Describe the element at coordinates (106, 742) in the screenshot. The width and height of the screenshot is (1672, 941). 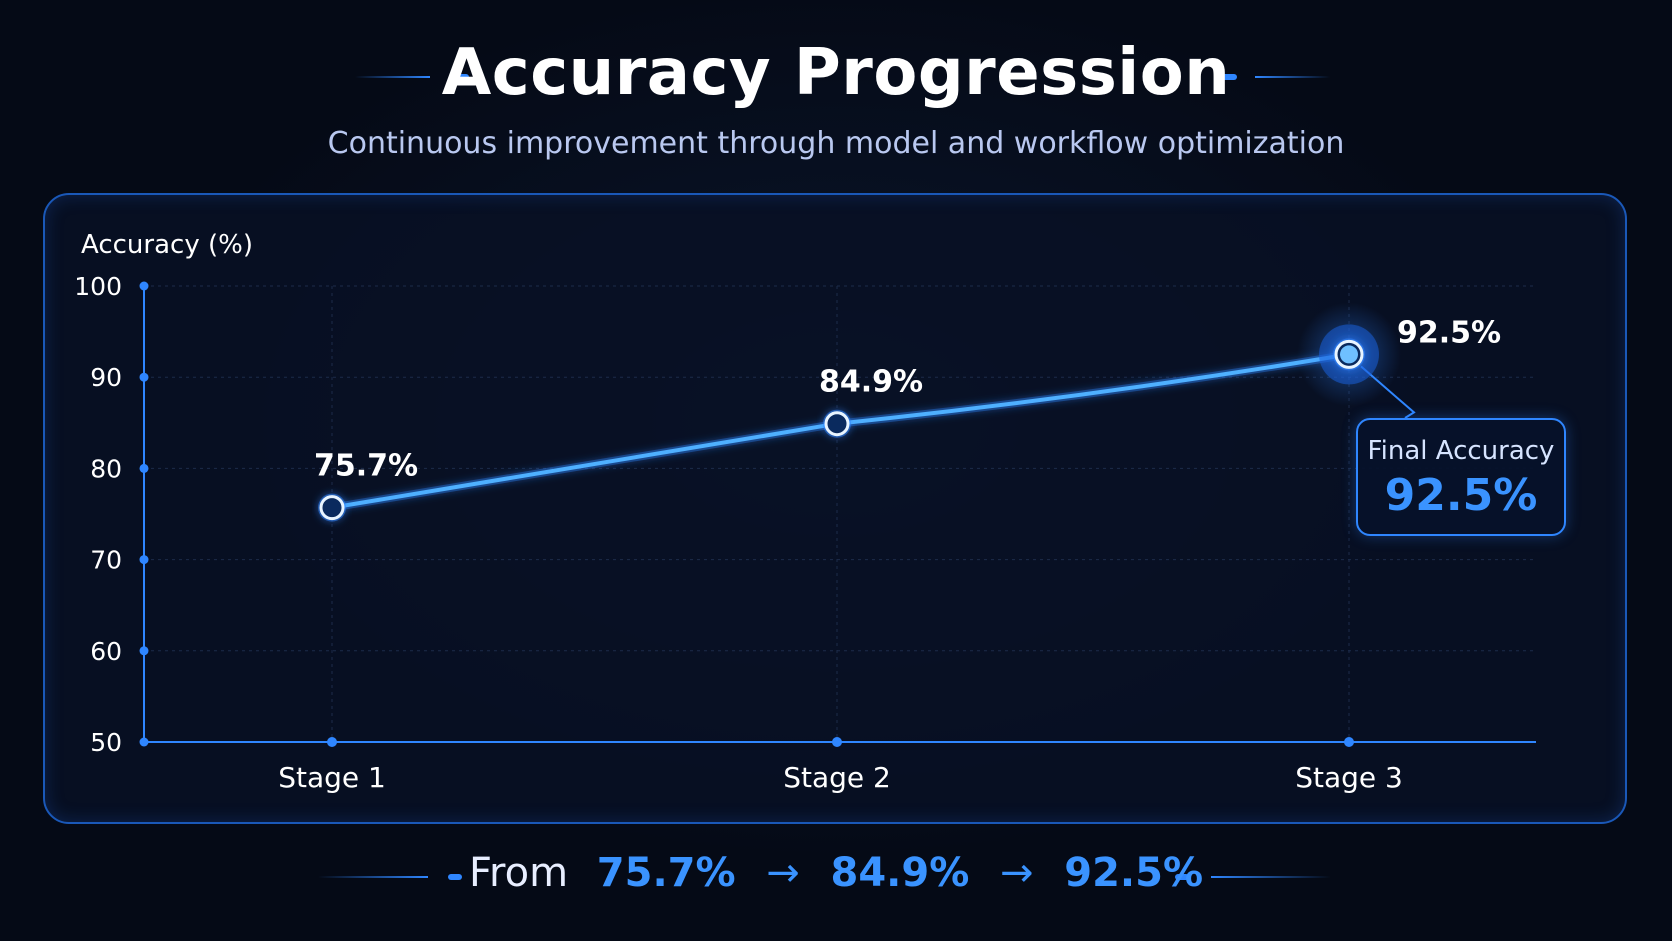
I see `y-tick-label: 50` at that location.